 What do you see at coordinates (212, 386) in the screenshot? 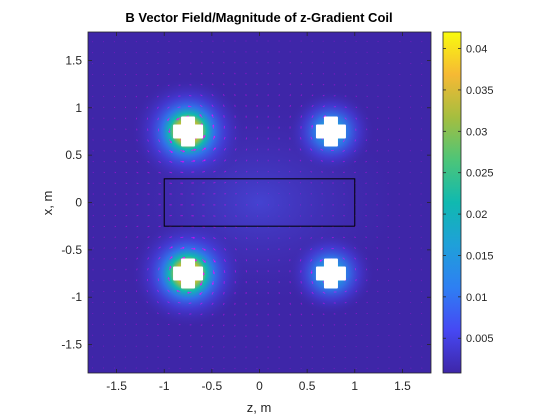
I see `x-tick-label: -0.5` at bounding box center [212, 386].